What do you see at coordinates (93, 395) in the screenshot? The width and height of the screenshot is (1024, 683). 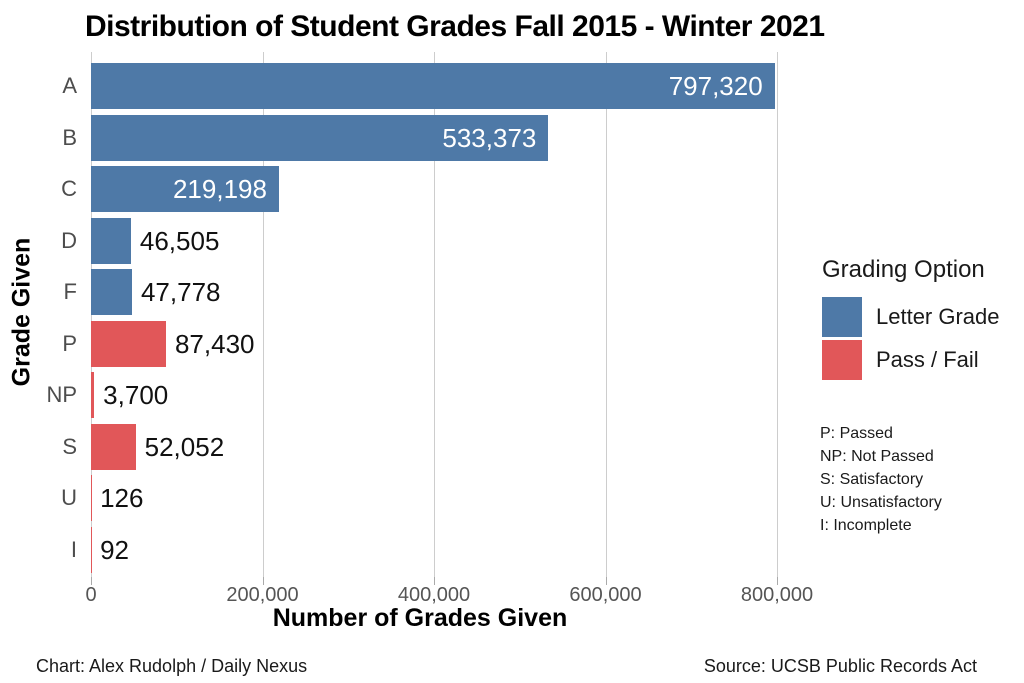 I see `bar-np` at bounding box center [93, 395].